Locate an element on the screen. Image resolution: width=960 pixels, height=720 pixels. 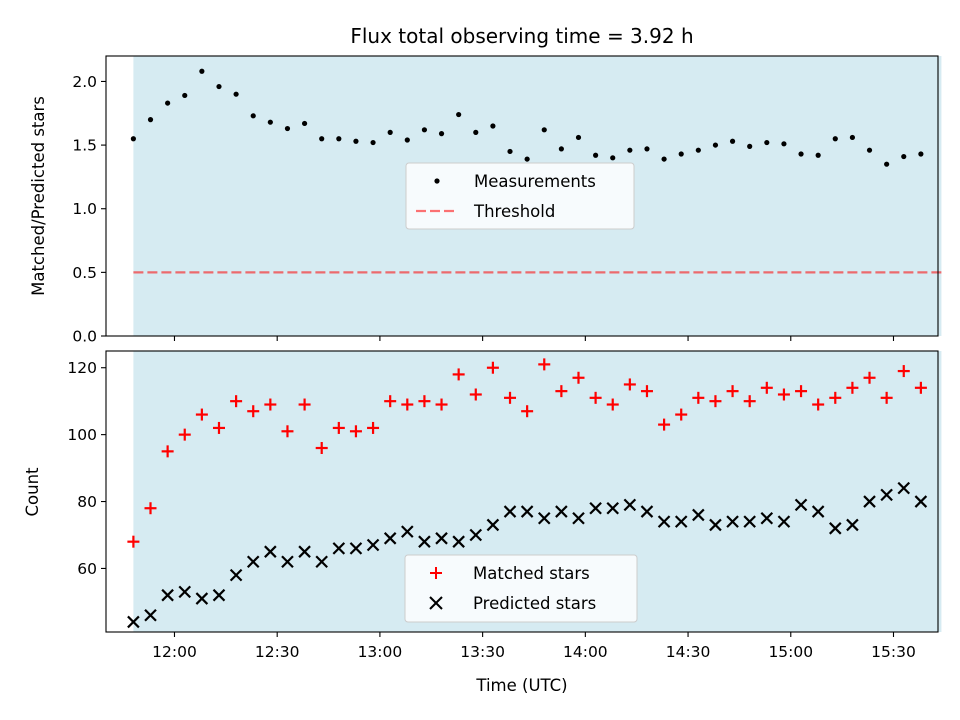
top-y-tick-label: 1.0 is located at coordinates (84, 209).